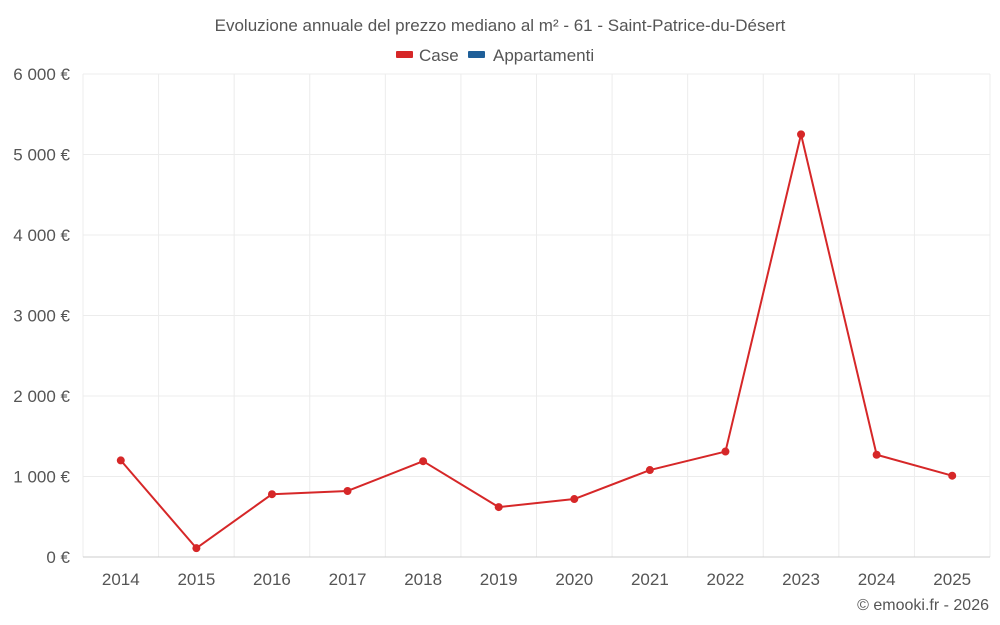  I want to click on x-tick-label: 2014, so click(121, 579).